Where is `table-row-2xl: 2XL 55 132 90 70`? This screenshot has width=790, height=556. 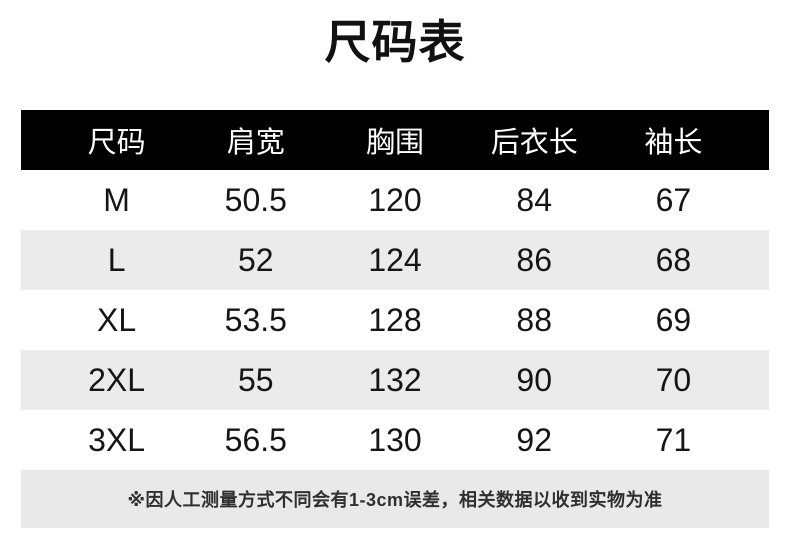 table-row-2xl: 2XL 55 132 90 70 is located at coordinates (395, 380).